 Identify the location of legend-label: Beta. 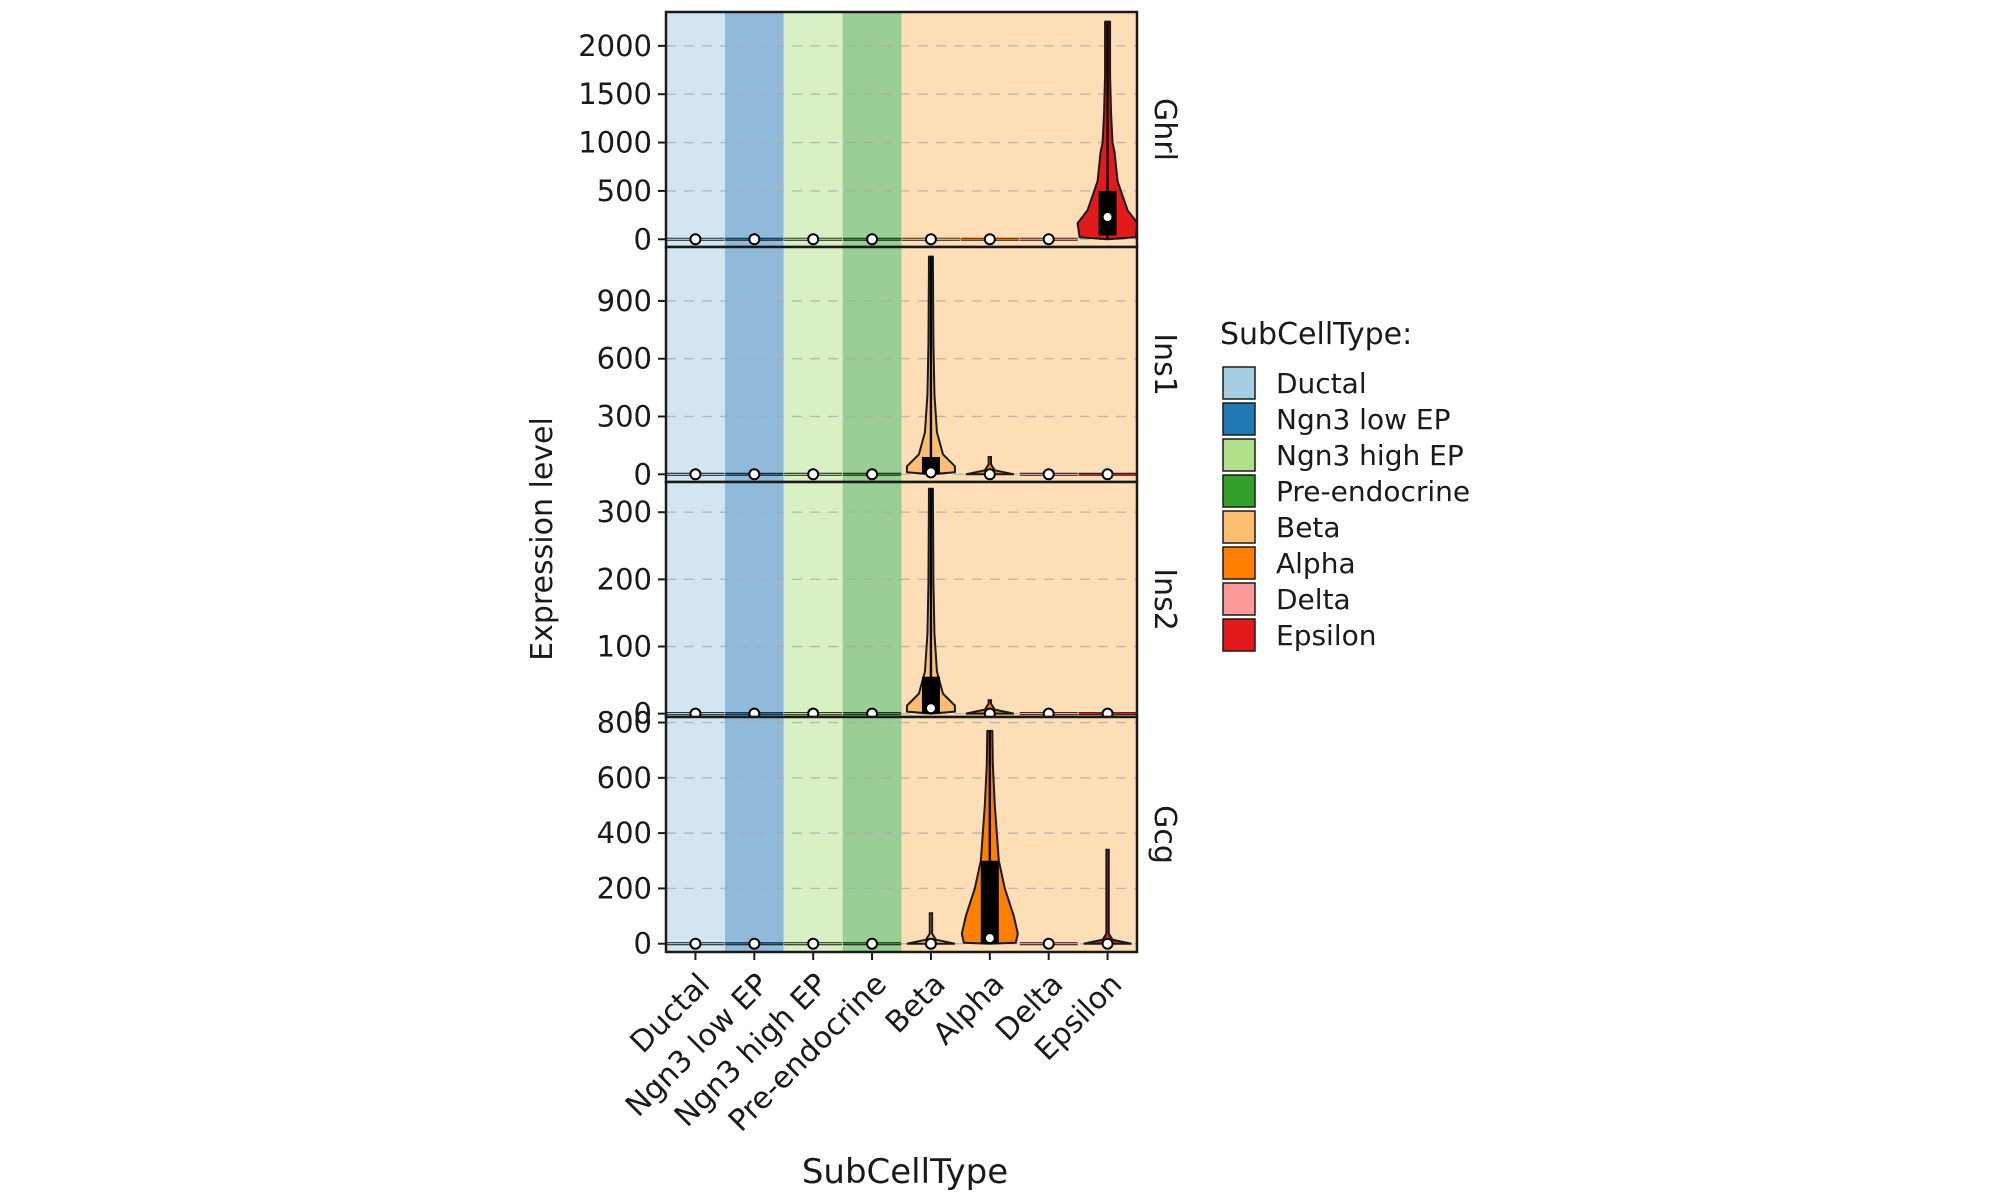
(1308, 527).